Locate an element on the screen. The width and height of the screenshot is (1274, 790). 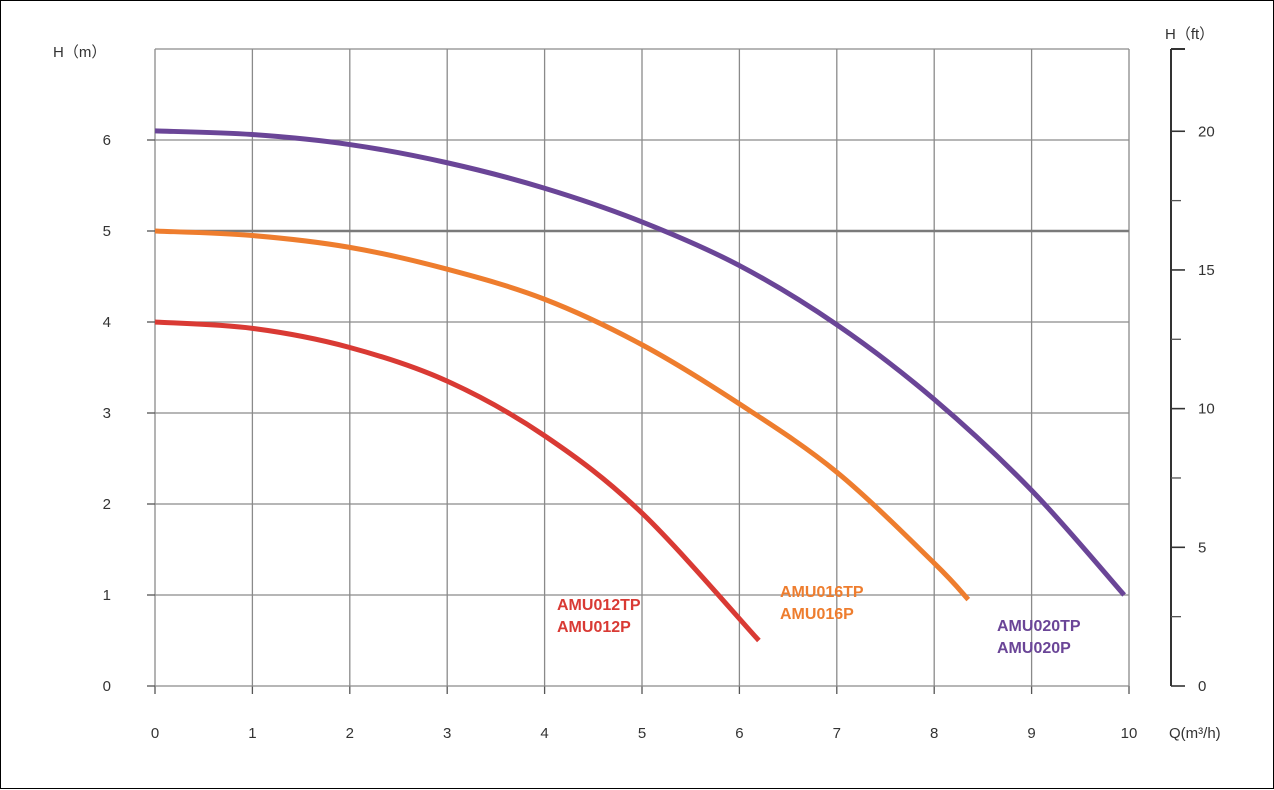
x-tick-label: 6 is located at coordinates (739, 733).